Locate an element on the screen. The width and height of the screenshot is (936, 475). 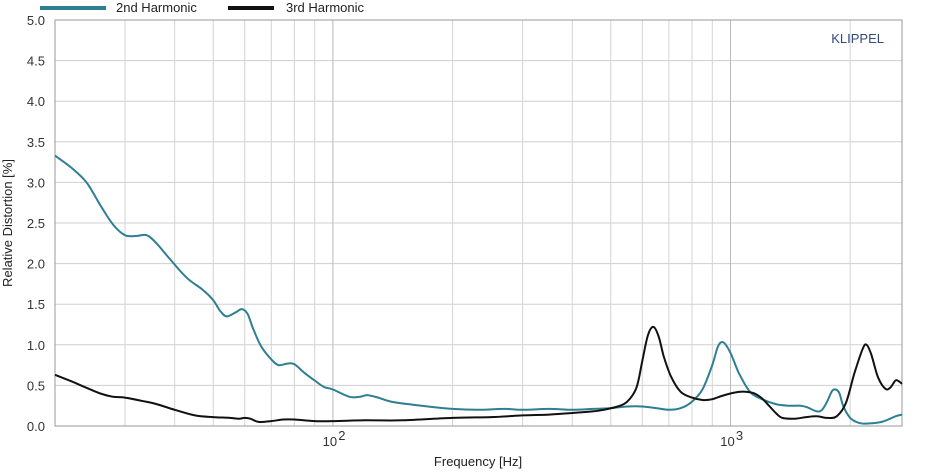
klippel-brand-label: KLIPPEL is located at coordinates (857, 38).